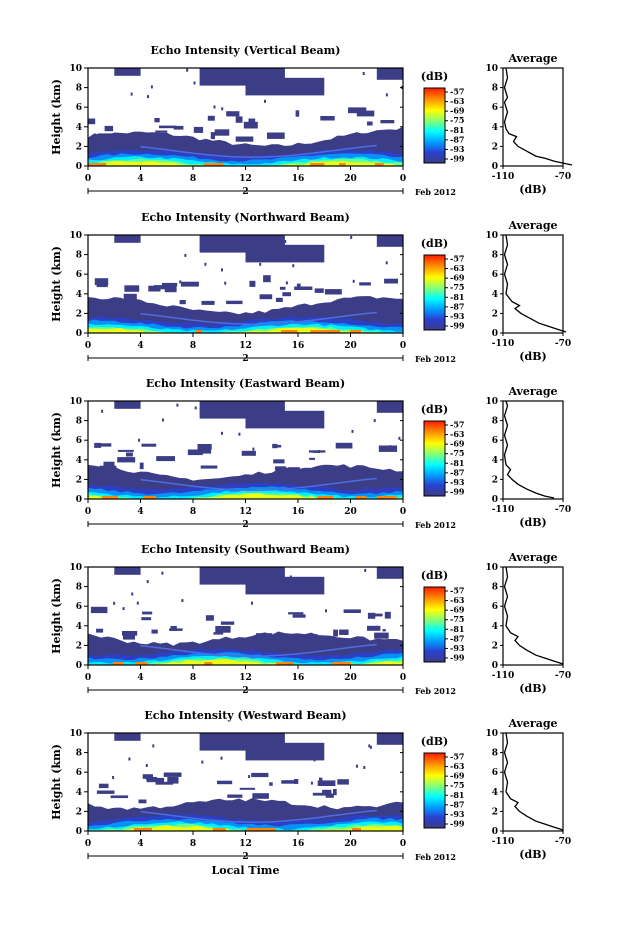  What do you see at coordinates (350, 179) in the screenshot?
I see `x-tick-label: 20` at bounding box center [350, 179].